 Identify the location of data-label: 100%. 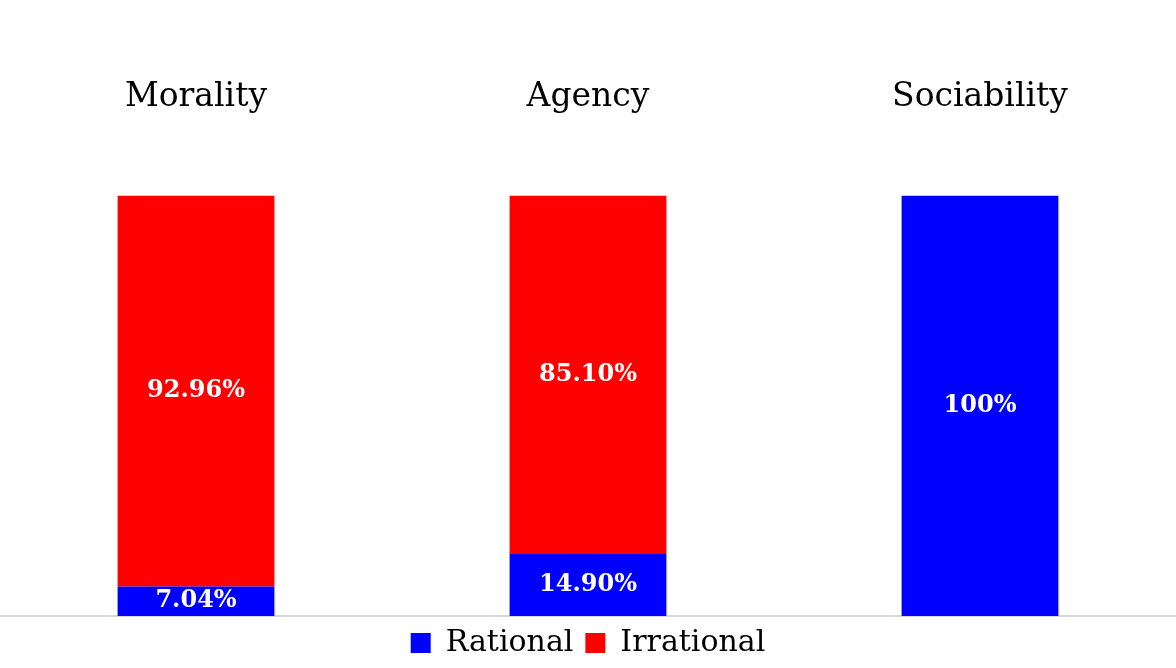
(980, 404).